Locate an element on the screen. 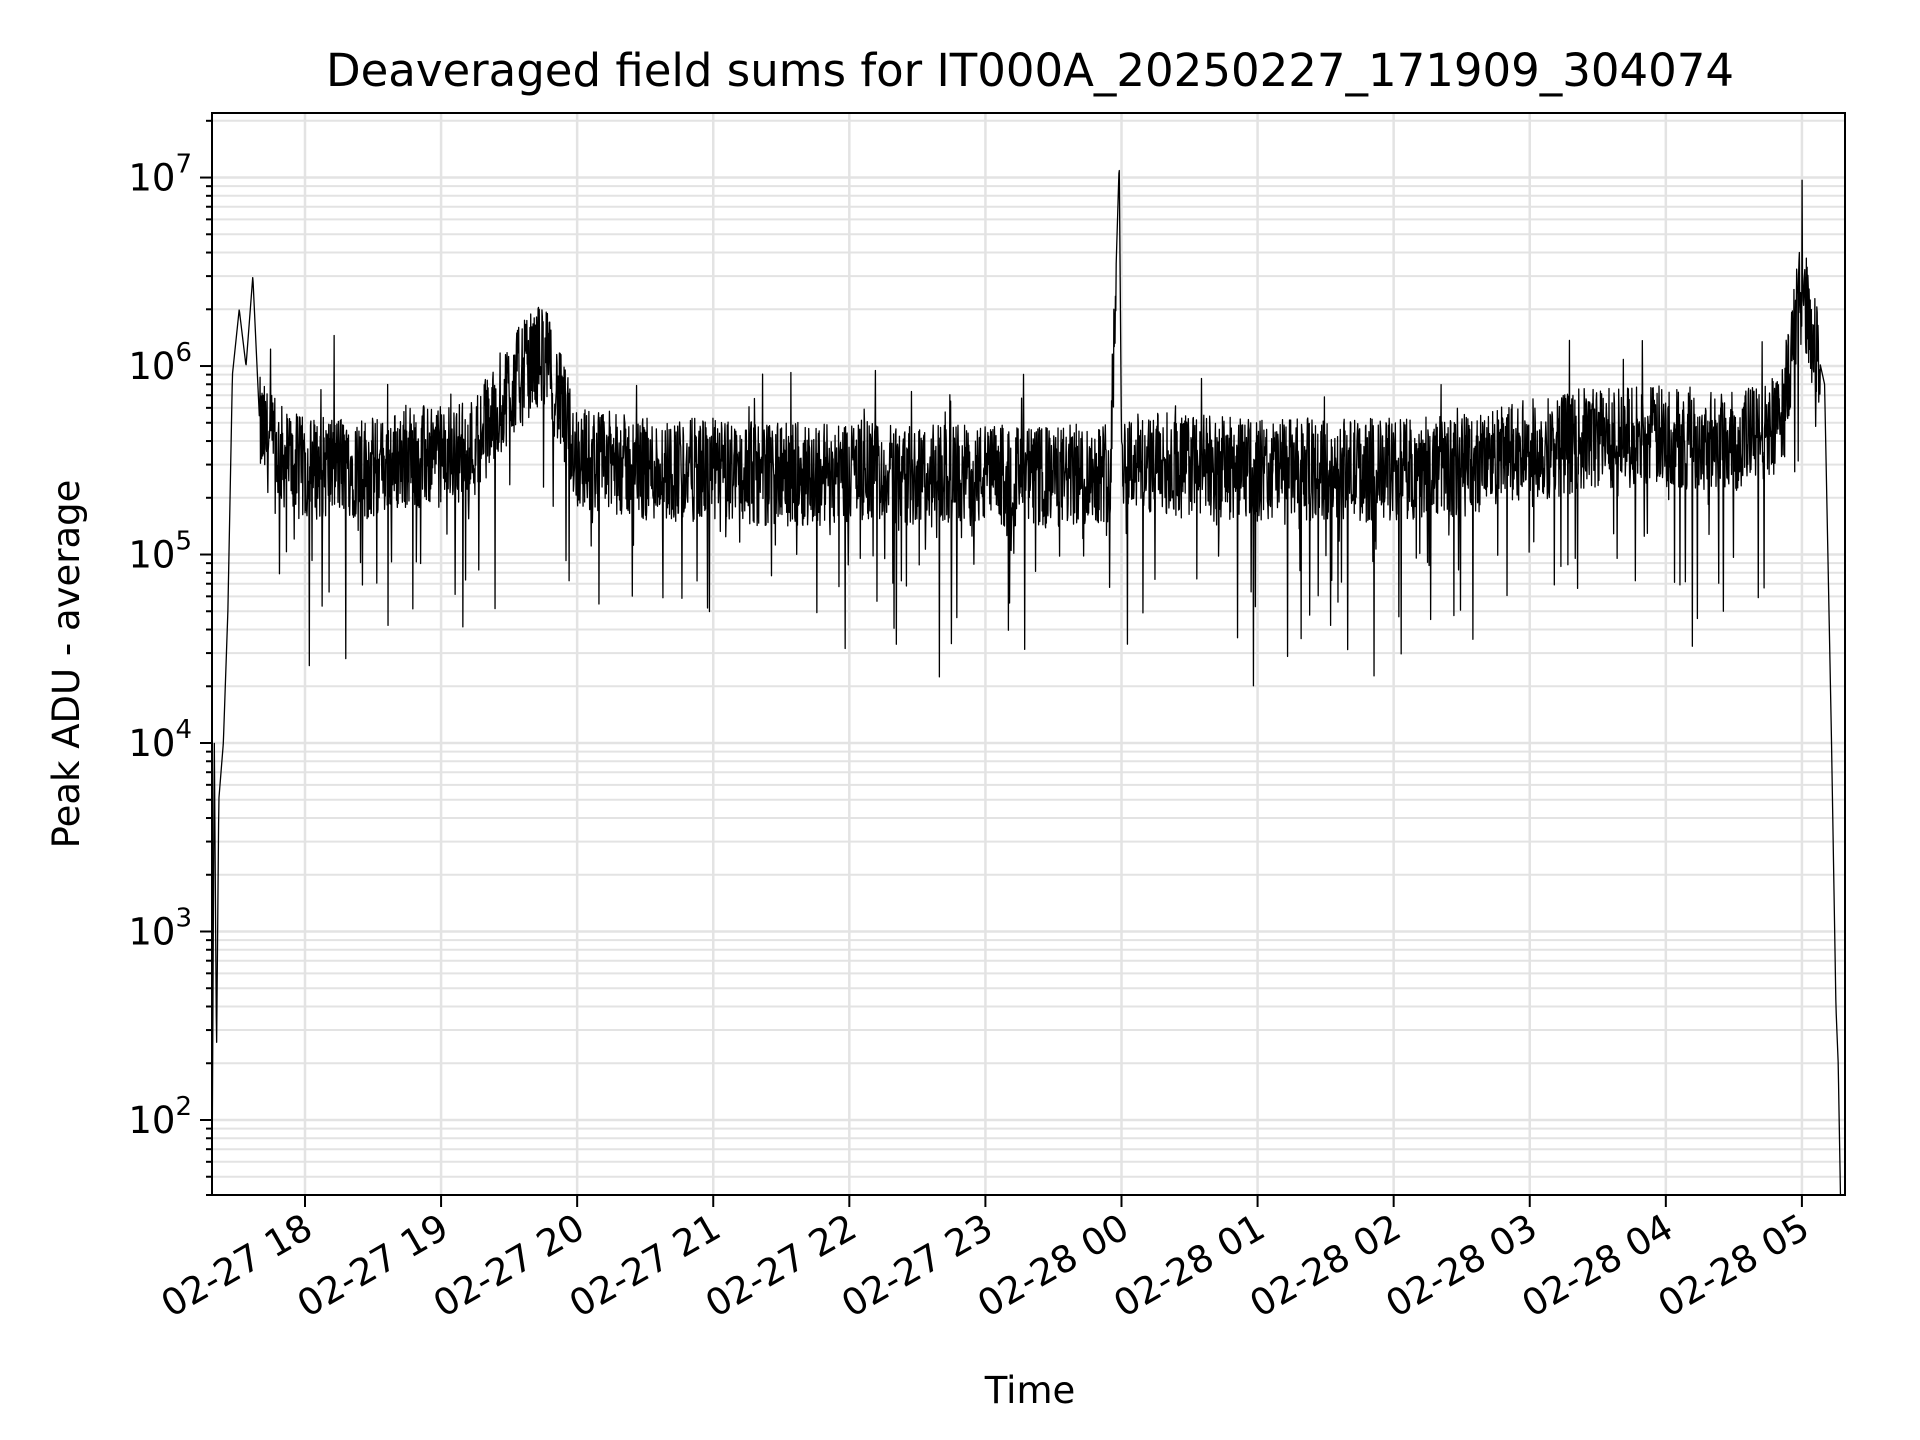  x-tick-label: 02-27 23 is located at coordinates (917, 1266).